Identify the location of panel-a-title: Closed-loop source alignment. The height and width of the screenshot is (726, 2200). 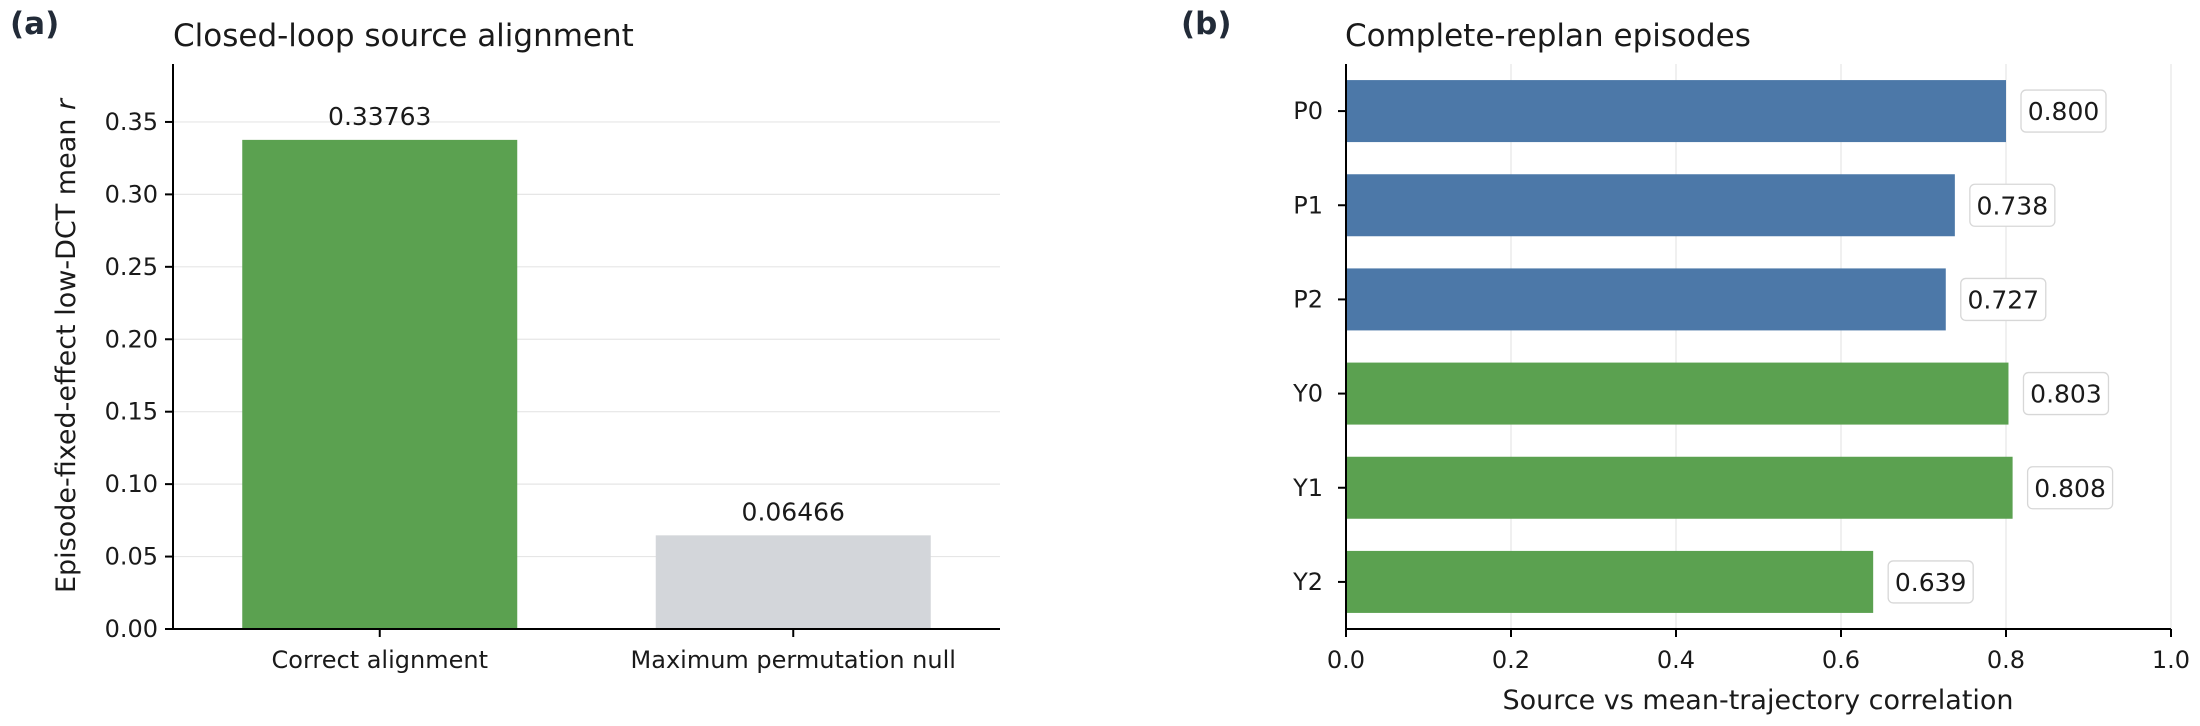
(403, 36).